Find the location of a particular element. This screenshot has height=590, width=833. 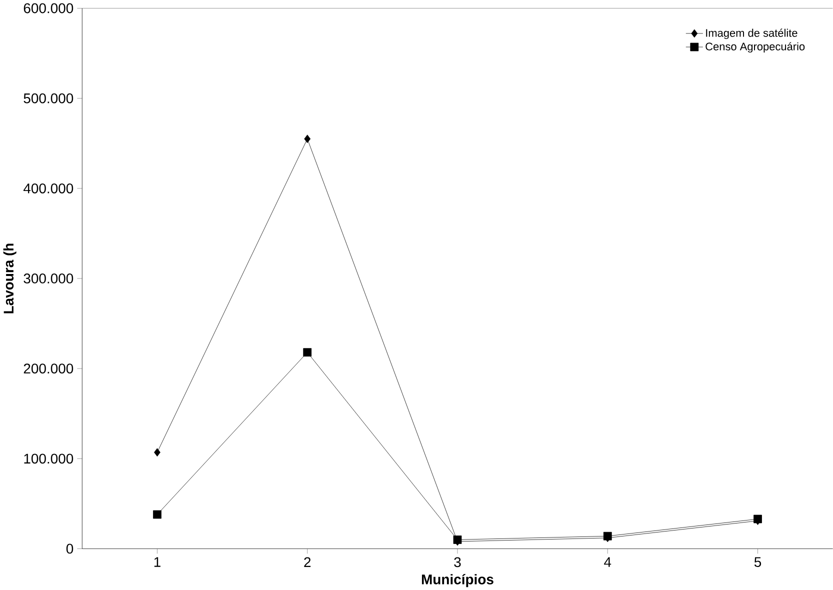

y-tick-label: 0 is located at coordinates (70, 549).